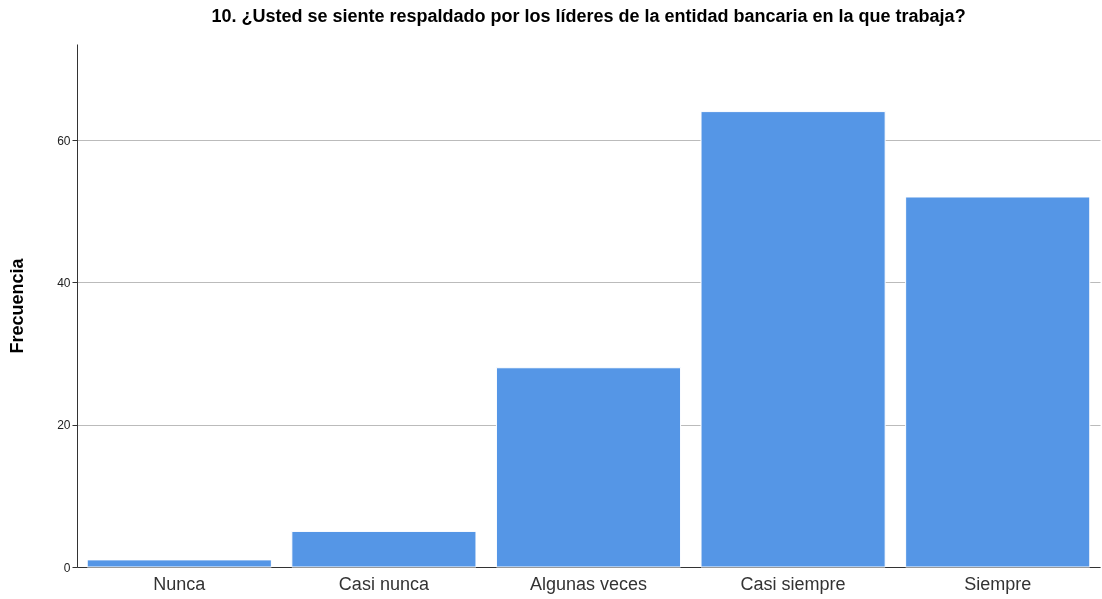  Describe the element at coordinates (588, 583) in the screenshot. I see `x-tick-label: Algunas veces` at that location.